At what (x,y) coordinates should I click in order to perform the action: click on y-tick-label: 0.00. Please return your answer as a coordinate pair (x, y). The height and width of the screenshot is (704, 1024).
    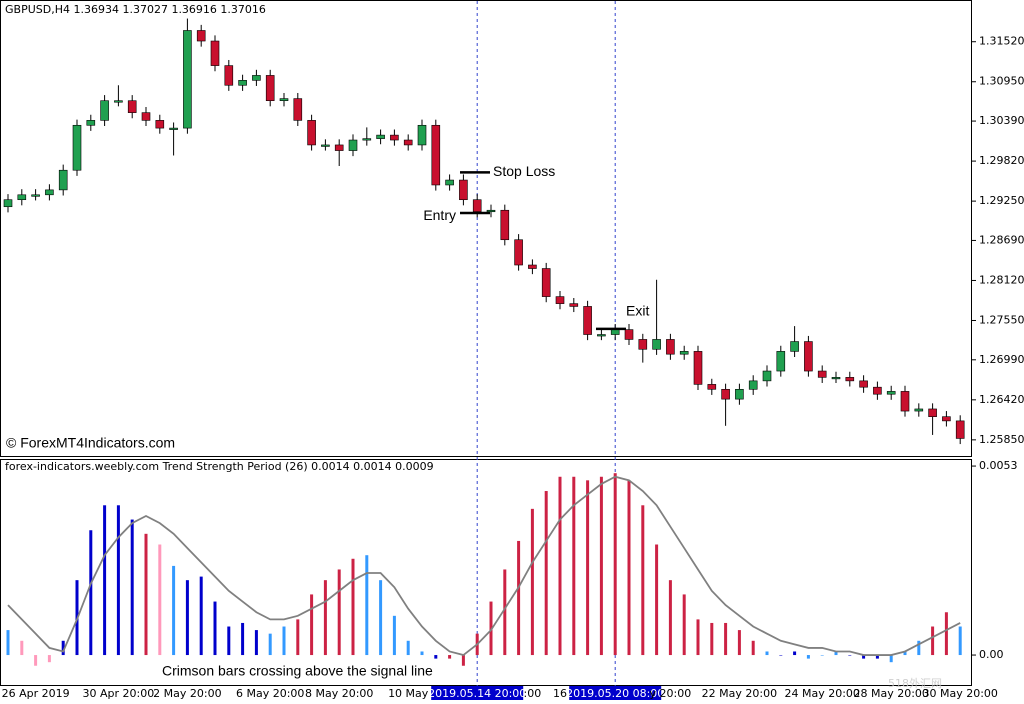
    Looking at the image, I should click on (991, 654).